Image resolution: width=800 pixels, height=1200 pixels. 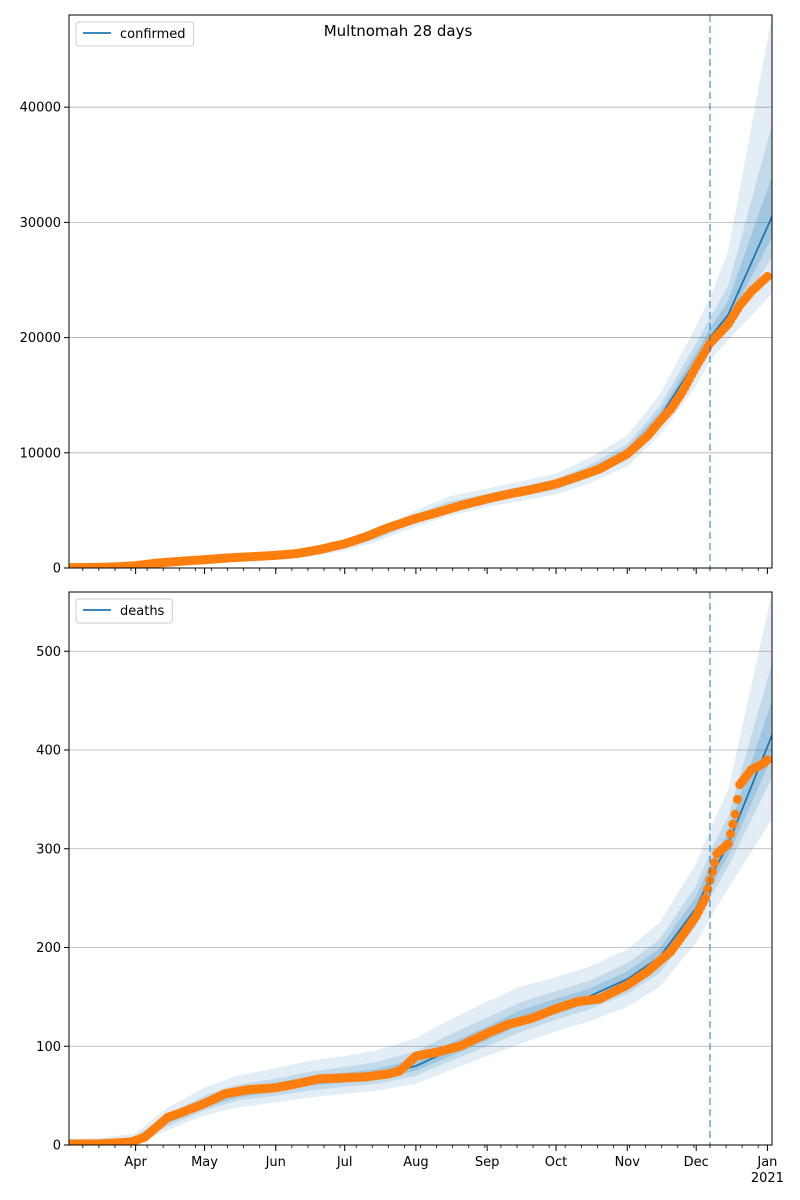 What do you see at coordinates (767, 1178) in the screenshot?
I see `x-tick-year-label: 2021` at bounding box center [767, 1178].